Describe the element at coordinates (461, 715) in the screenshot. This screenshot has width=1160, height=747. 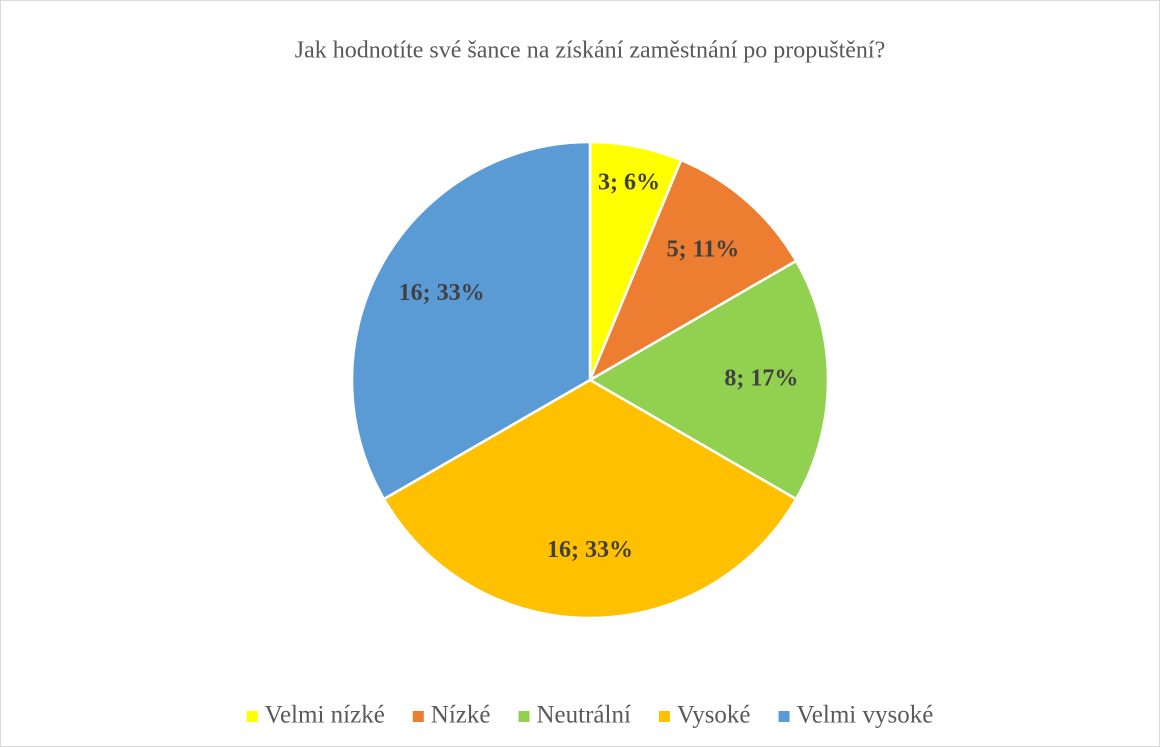
I see `legend-label: Nízké` at that location.